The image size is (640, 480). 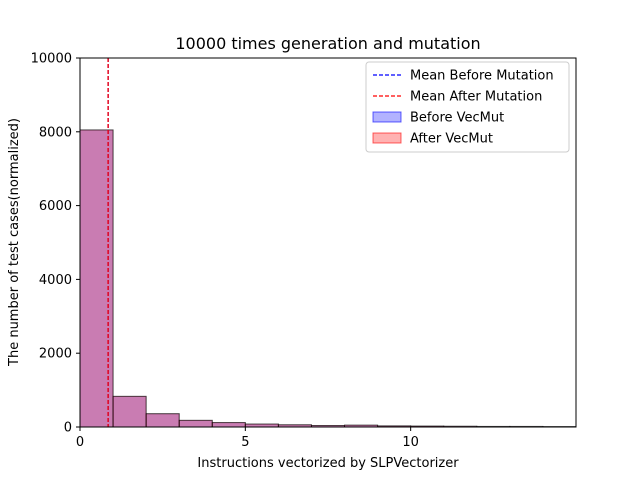 What do you see at coordinates (457, 118) in the screenshot?
I see `legend-label-before-vecmut: Before VecMut` at bounding box center [457, 118].